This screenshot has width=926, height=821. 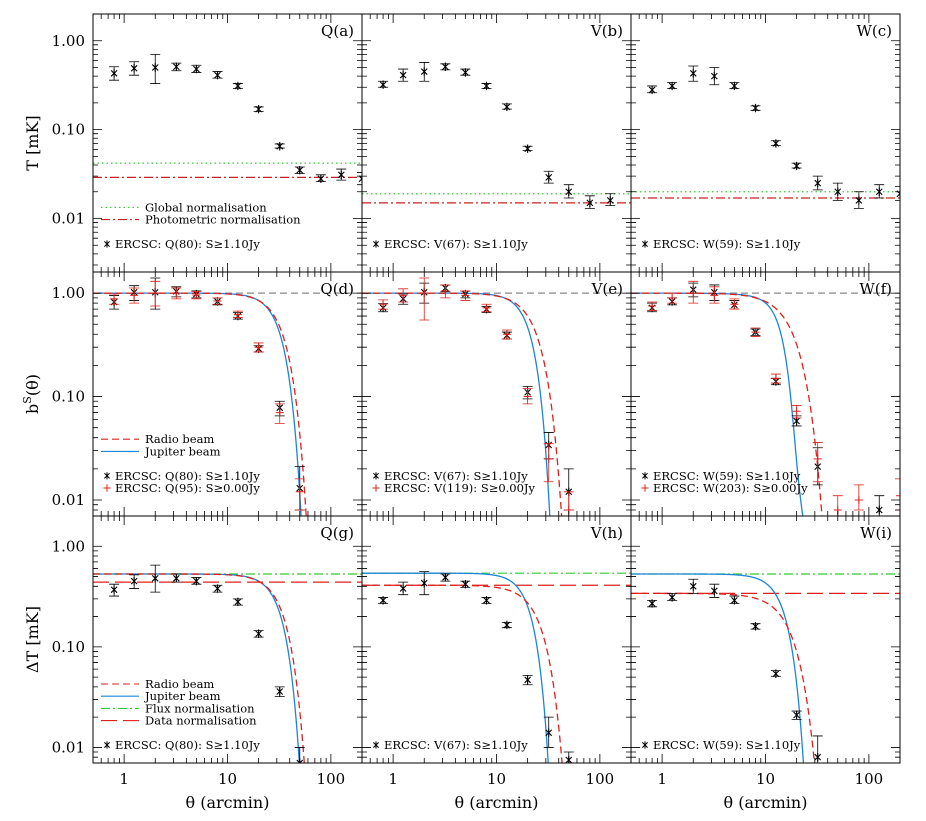 What do you see at coordinates (206, 207) in the screenshot?
I see `legend-label: Global normalisation` at bounding box center [206, 207].